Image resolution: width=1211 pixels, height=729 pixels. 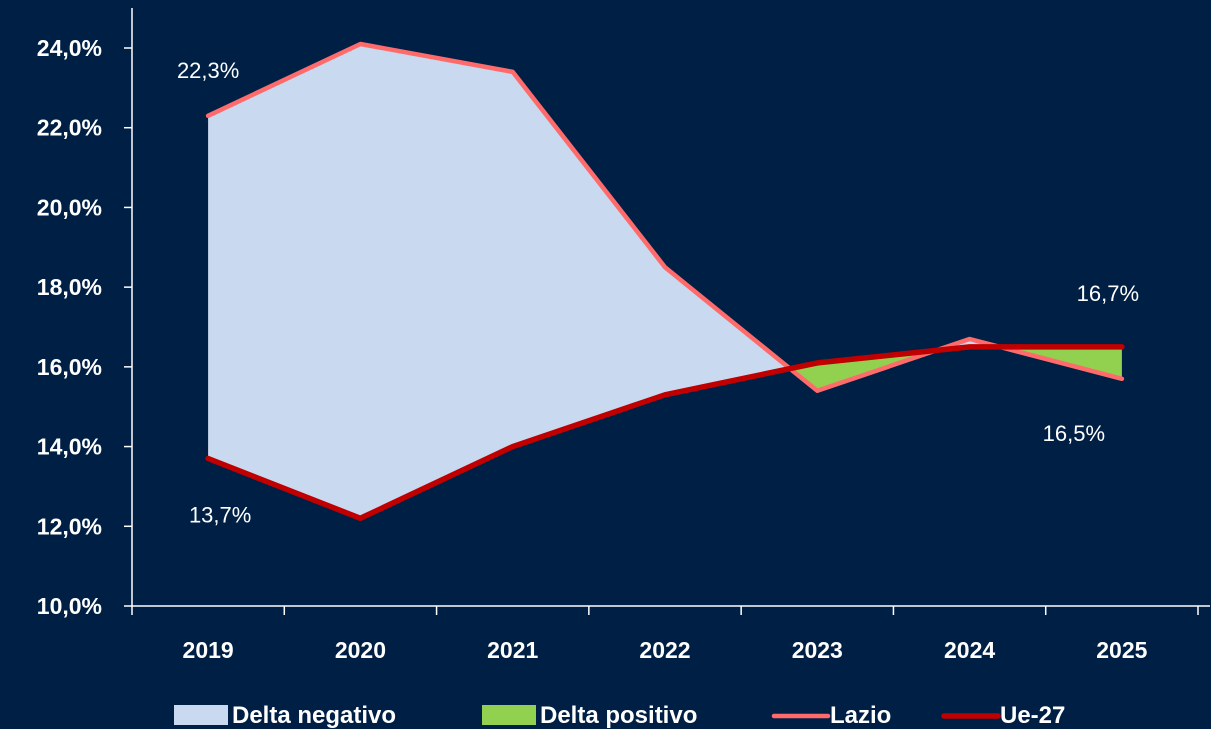 I want to click on legend-delta-negativo: Delta negativo, so click(x=285, y=715).